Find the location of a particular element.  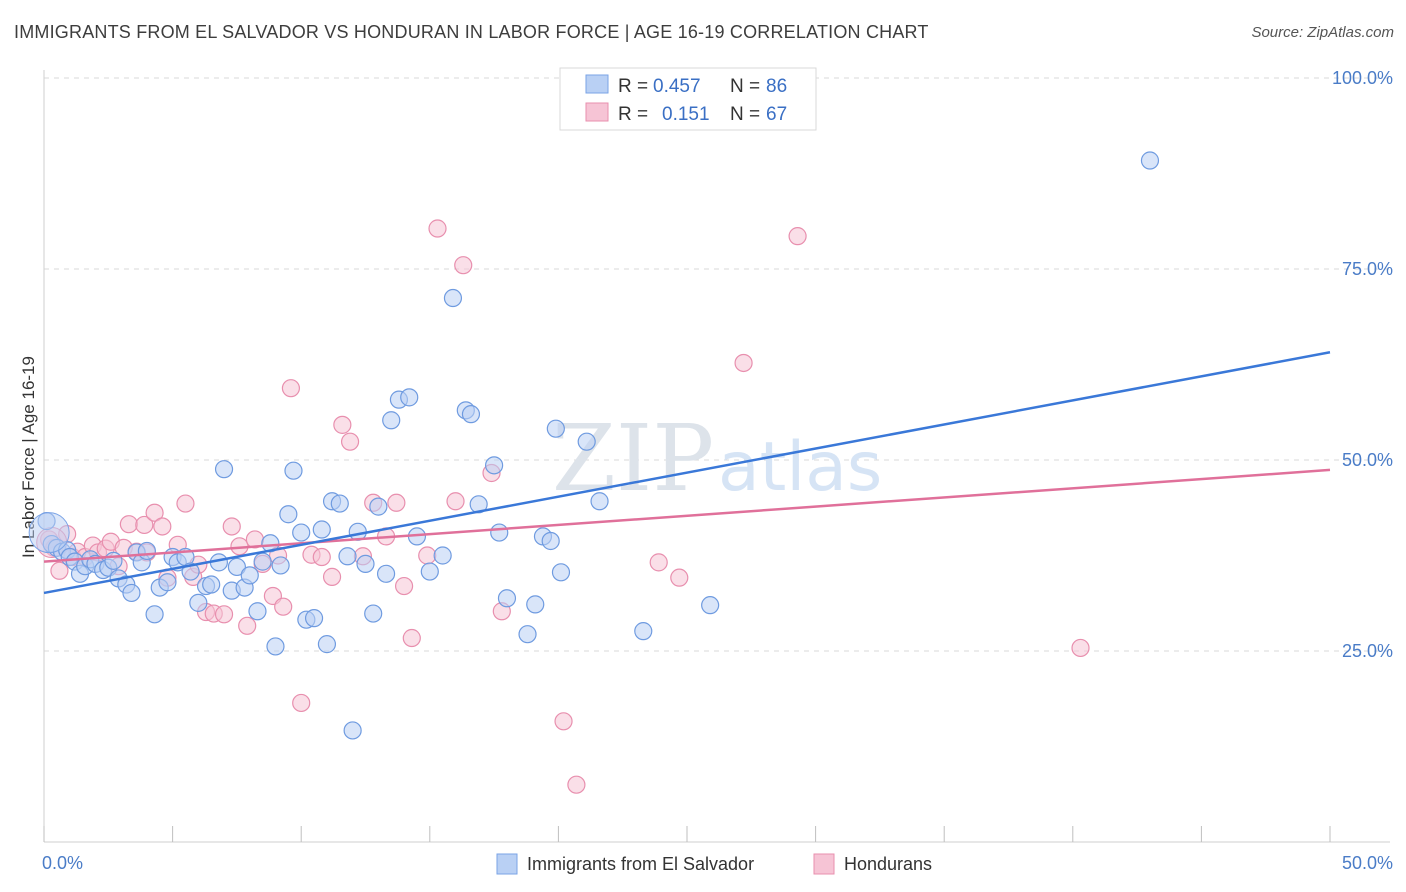

legend: R = 0.457 N = 86 R = 0.151 N = 67 is located at coordinates (688, 99).